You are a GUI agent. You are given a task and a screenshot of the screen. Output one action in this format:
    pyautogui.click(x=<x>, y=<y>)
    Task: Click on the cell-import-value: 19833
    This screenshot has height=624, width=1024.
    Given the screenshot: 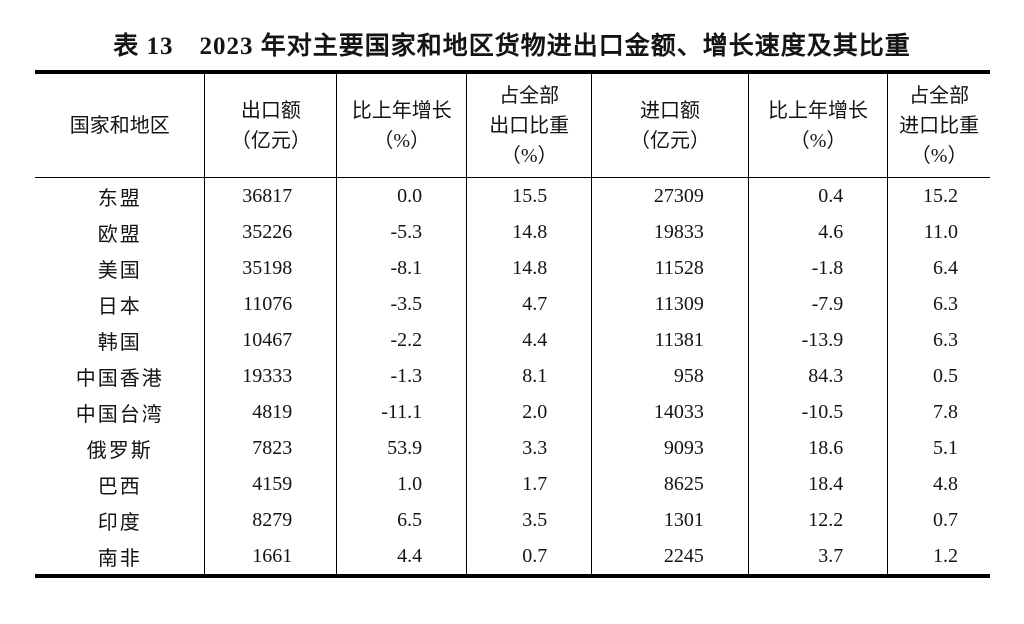 What is the action you would take?
    pyautogui.click(x=670, y=232)
    